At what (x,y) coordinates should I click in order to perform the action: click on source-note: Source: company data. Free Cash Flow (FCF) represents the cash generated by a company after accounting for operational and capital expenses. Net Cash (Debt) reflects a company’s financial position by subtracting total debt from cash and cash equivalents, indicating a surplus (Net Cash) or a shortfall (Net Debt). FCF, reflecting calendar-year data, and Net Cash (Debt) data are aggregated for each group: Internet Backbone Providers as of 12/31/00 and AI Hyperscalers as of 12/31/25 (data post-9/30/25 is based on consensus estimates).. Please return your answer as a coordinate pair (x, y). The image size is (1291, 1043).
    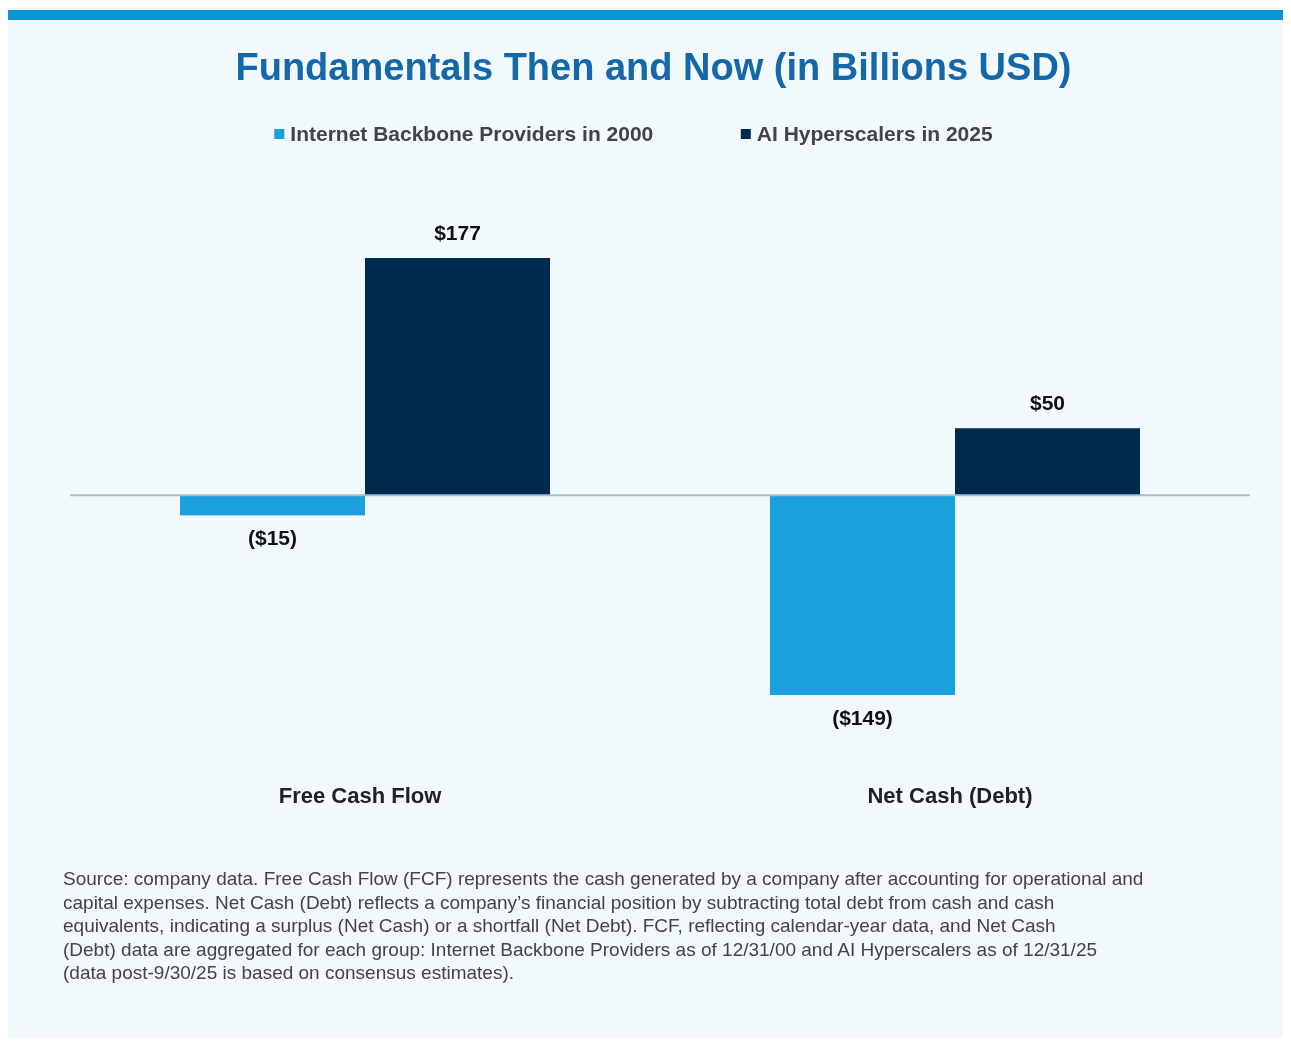
    Looking at the image, I should click on (603, 925).